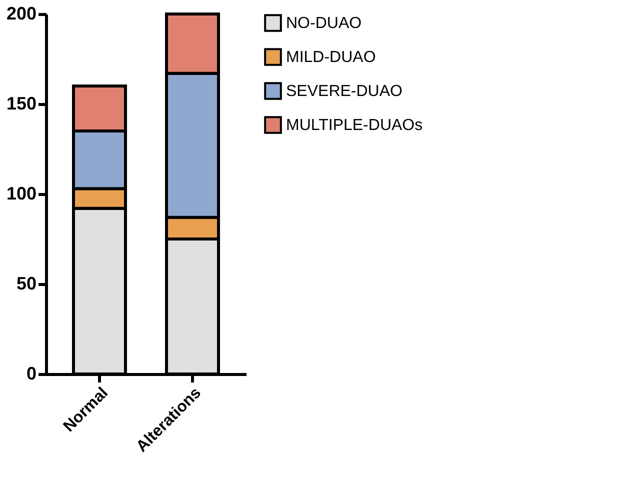 This screenshot has height=497, width=633. What do you see at coordinates (21, 104) in the screenshot?
I see `y-tick-label: 150` at bounding box center [21, 104].